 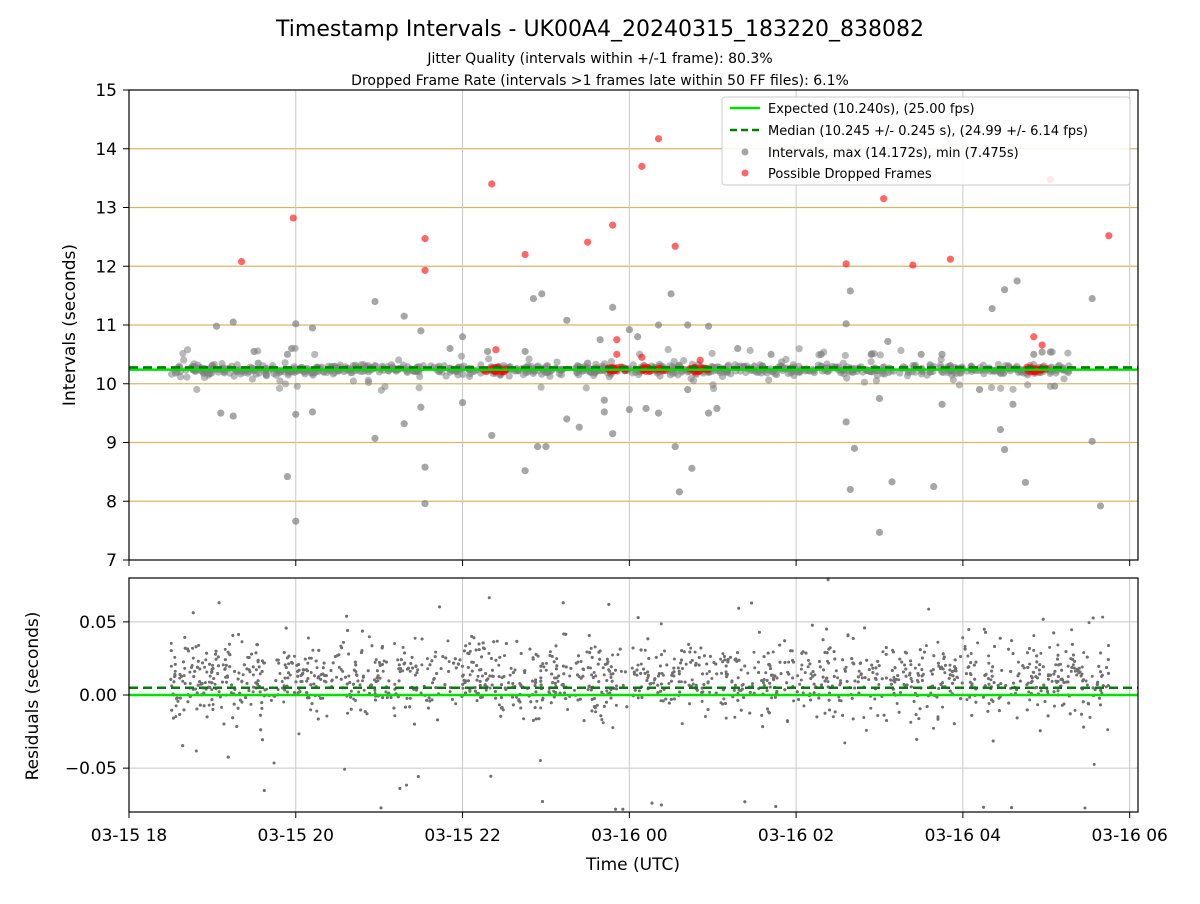 I want to click on dropped-frame-point, so click(x=425, y=239).